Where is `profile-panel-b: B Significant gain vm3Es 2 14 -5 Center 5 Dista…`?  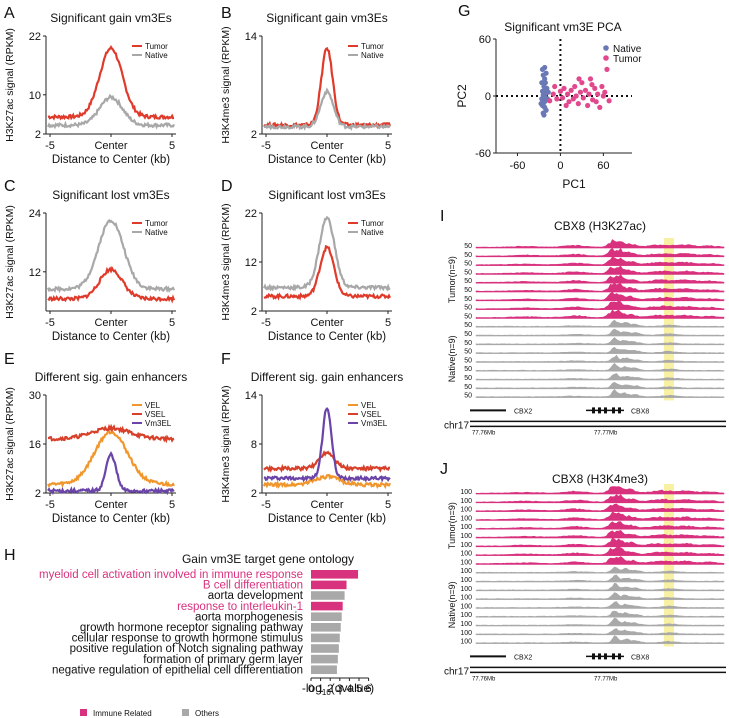
profile-panel-b: B Significant gain vm3Es 2 14 -5 Center 5 Dista… is located at coordinates (306, 85).